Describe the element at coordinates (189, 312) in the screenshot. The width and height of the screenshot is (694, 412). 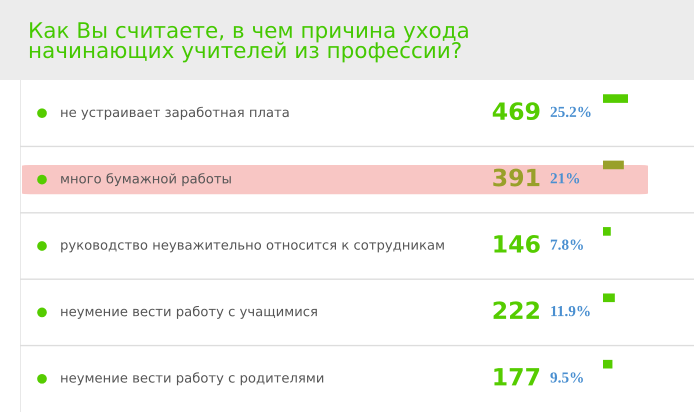
I see `y-tick-label: неумение вести работу с учащимися` at that location.